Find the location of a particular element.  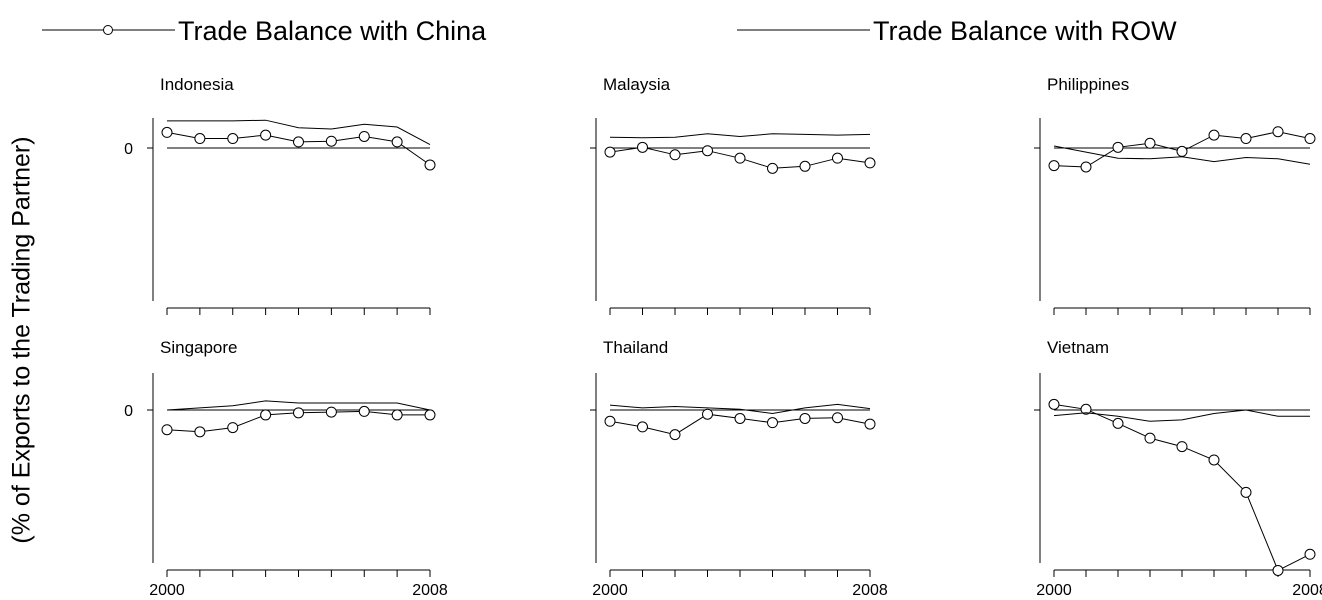

data-point-china-2007-malaysia is located at coordinates (837, 158).